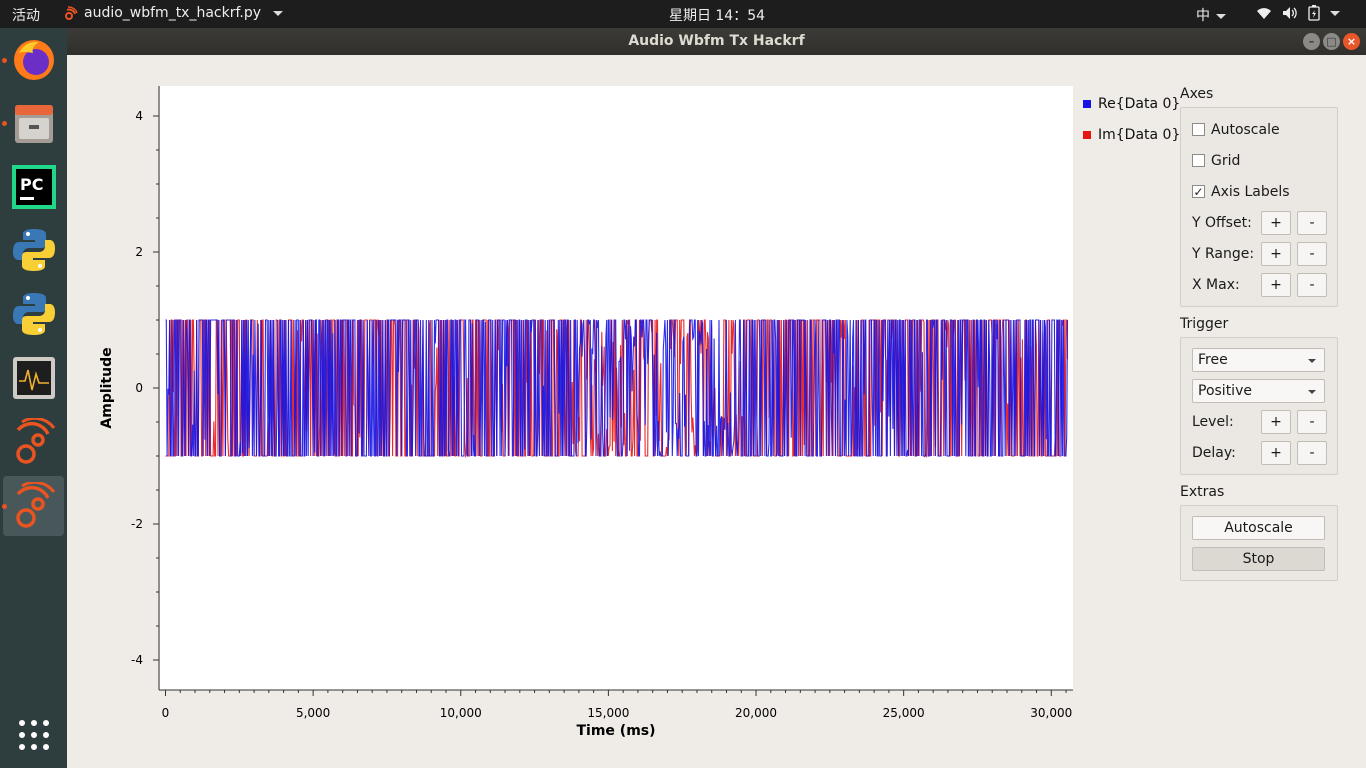 This screenshot has width=1366, height=768. What do you see at coordinates (1259, 406) in the screenshot?
I see `trigger-group: Free Positive Level: + - Delay: + -` at bounding box center [1259, 406].